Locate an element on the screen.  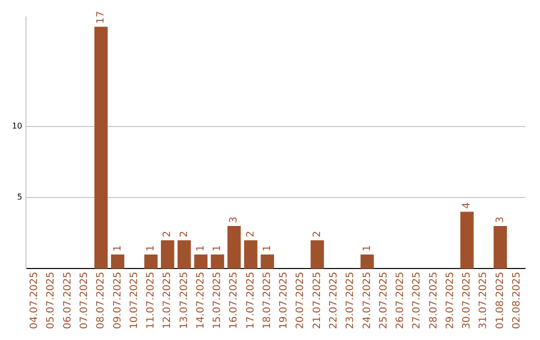
x-tick-label: 26.07.2025 is located at coordinates (400, 301).